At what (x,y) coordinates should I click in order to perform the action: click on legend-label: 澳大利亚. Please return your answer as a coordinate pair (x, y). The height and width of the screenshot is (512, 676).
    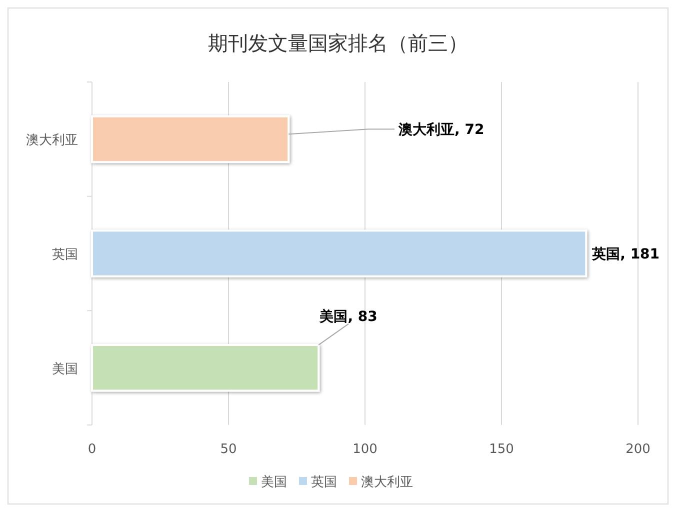
    Looking at the image, I should click on (387, 482).